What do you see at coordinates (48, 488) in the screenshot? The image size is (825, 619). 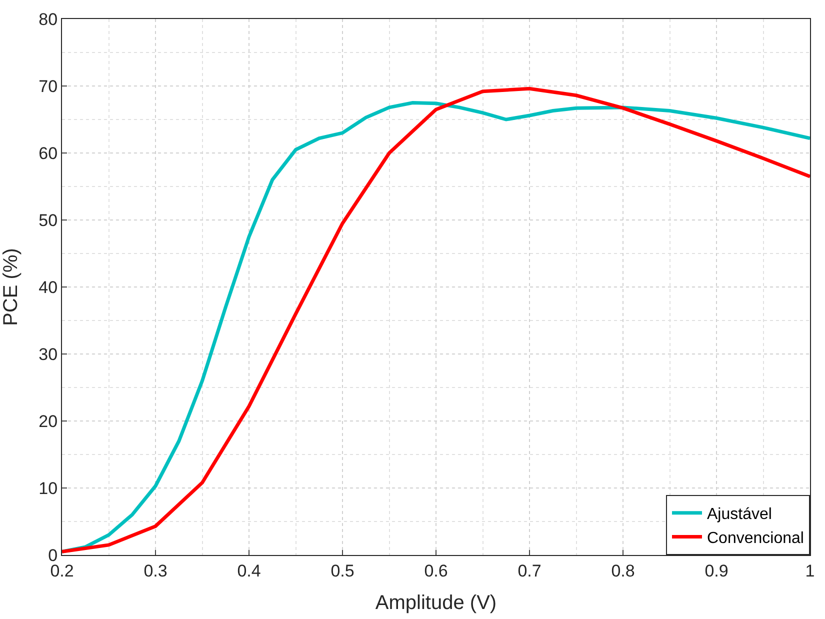 I see `y-tick-label: 10` at bounding box center [48, 488].